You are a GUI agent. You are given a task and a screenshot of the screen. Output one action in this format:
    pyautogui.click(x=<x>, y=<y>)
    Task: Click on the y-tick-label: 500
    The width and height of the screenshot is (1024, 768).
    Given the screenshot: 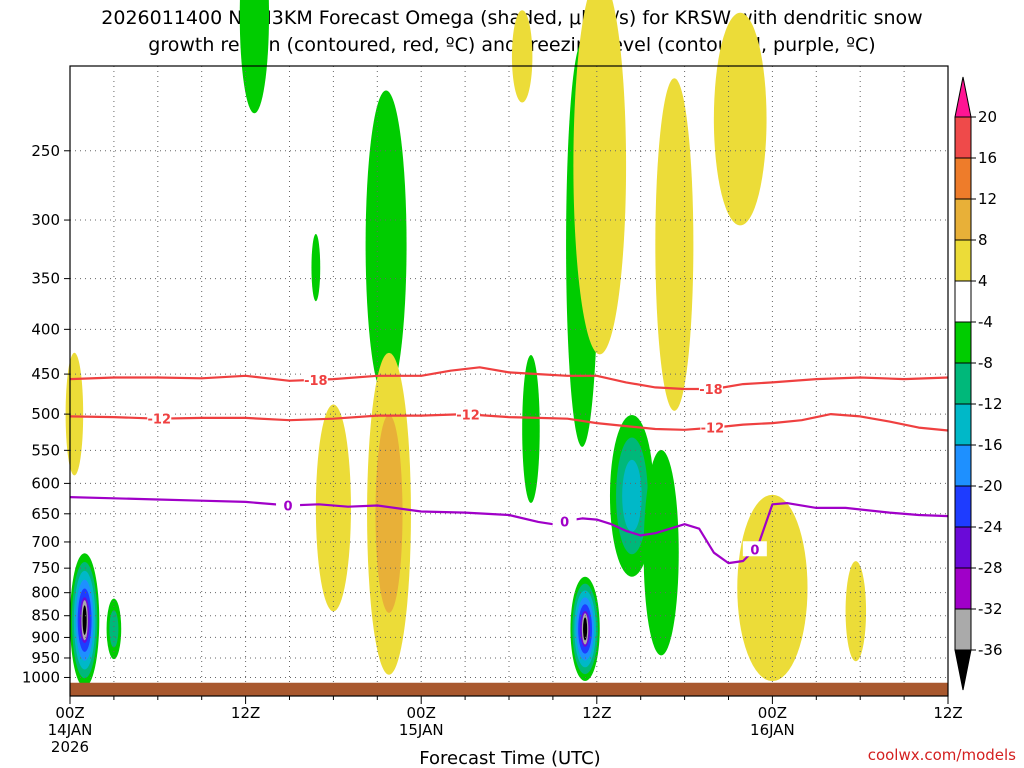 What is the action you would take?
    pyautogui.click(x=45, y=414)
    